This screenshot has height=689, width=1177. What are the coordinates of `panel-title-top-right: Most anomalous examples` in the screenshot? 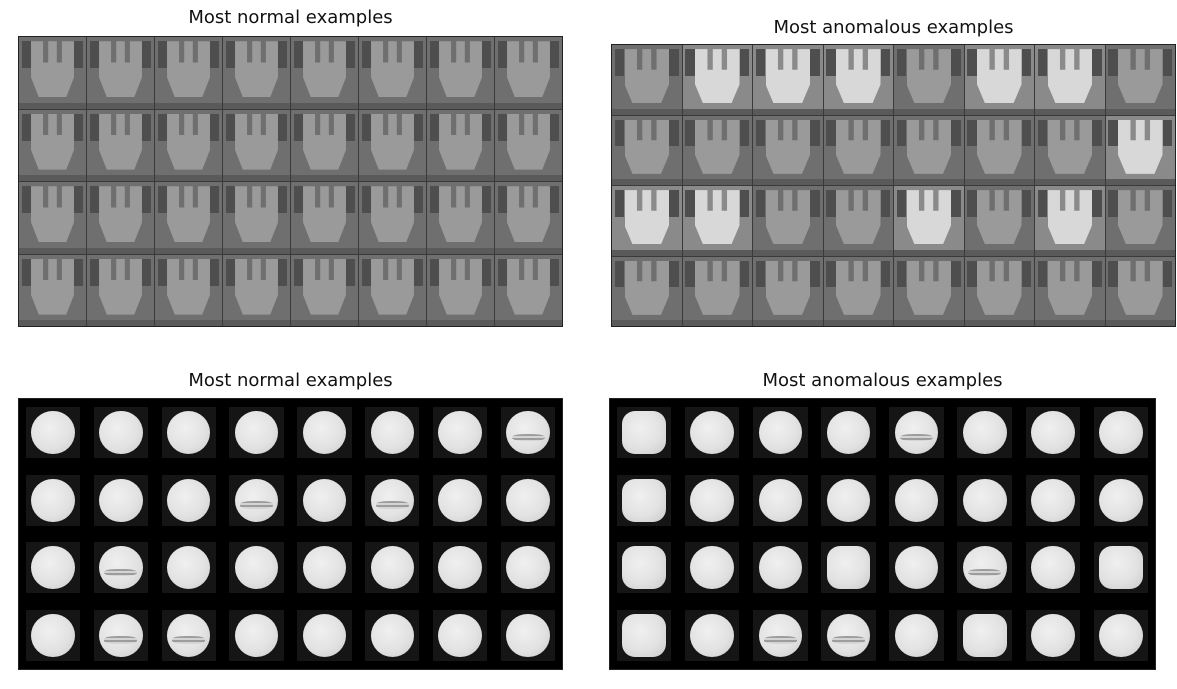 It's located at (893, 27).